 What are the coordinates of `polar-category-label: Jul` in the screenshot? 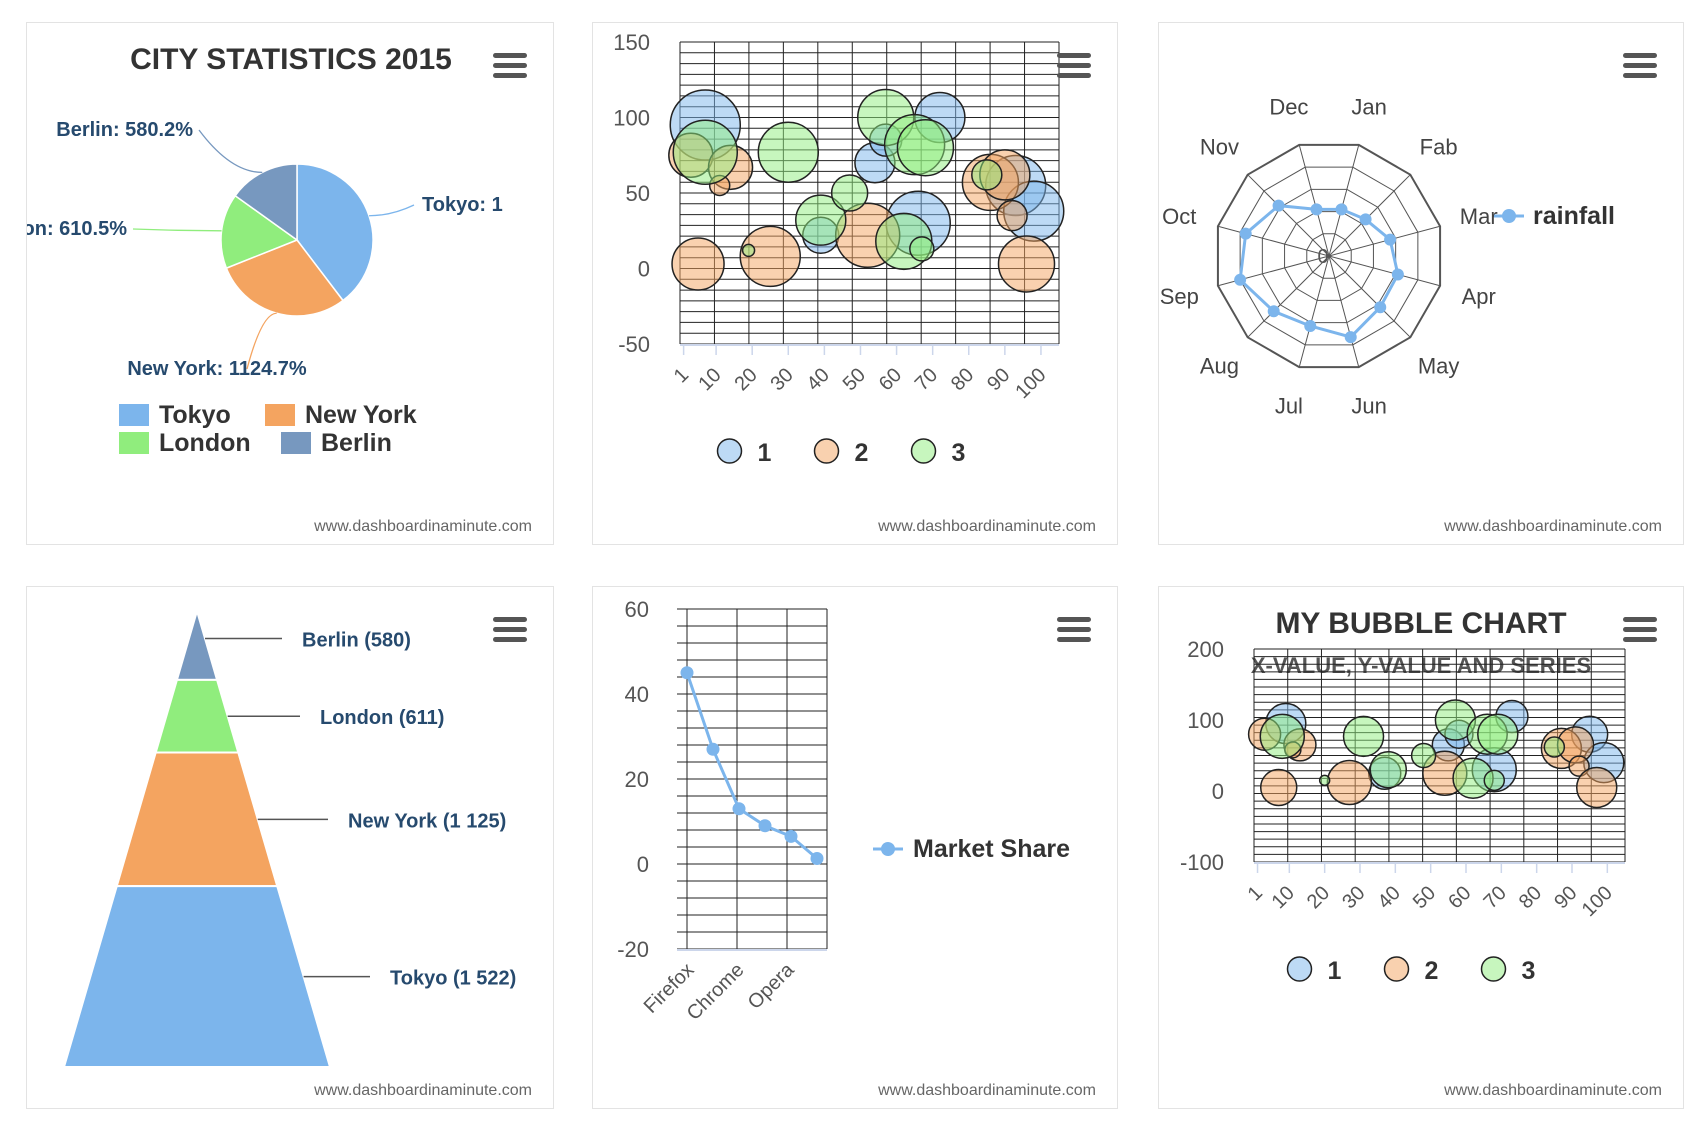 It's located at (1289, 406).